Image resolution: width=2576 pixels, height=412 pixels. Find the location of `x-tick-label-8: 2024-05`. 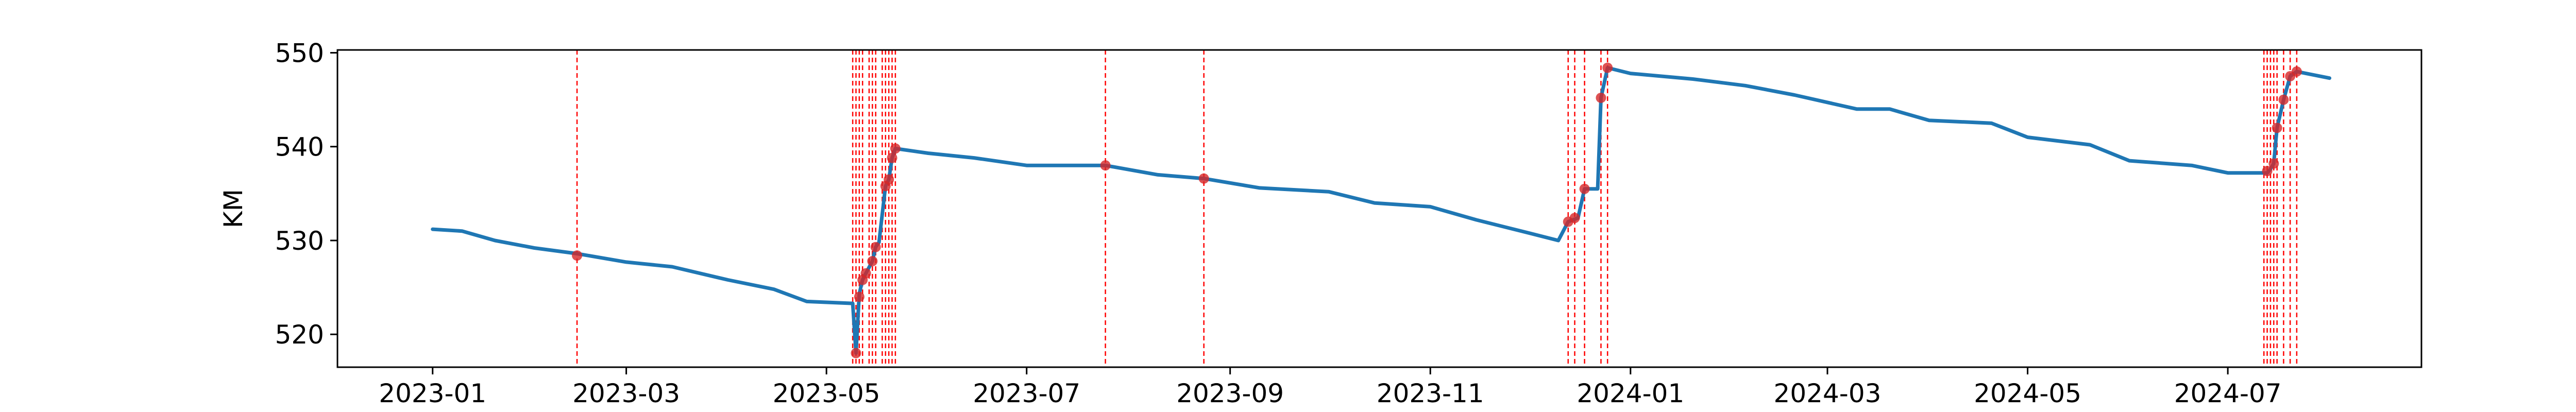

x-tick-label-8: 2024-05 is located at coordinates (2027, 393).